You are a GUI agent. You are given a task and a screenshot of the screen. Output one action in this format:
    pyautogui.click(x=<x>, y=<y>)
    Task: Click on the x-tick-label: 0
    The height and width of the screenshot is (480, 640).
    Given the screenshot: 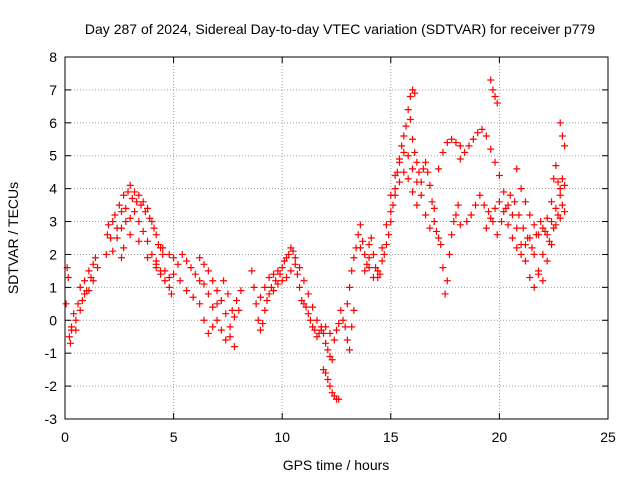 What is the action you would take?
    pyautogui.click(x=65, y=437)
    